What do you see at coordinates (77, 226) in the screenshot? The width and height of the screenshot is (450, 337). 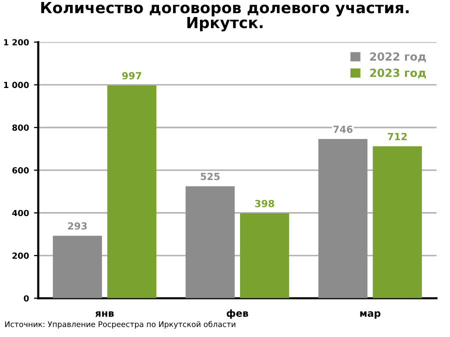 I see `data-label: 293` at bounding box center [77, 226].